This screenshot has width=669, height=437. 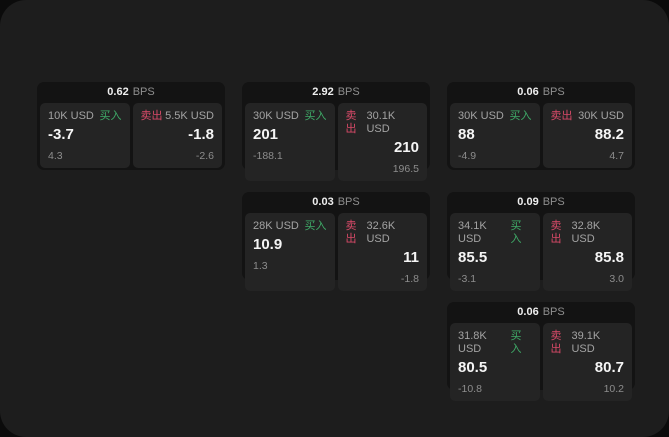 I want to click on quote-card: 0.06 BPS 30K USD 买入 88 -4.9 卖出 30K USD, so click(x=541, y=126).